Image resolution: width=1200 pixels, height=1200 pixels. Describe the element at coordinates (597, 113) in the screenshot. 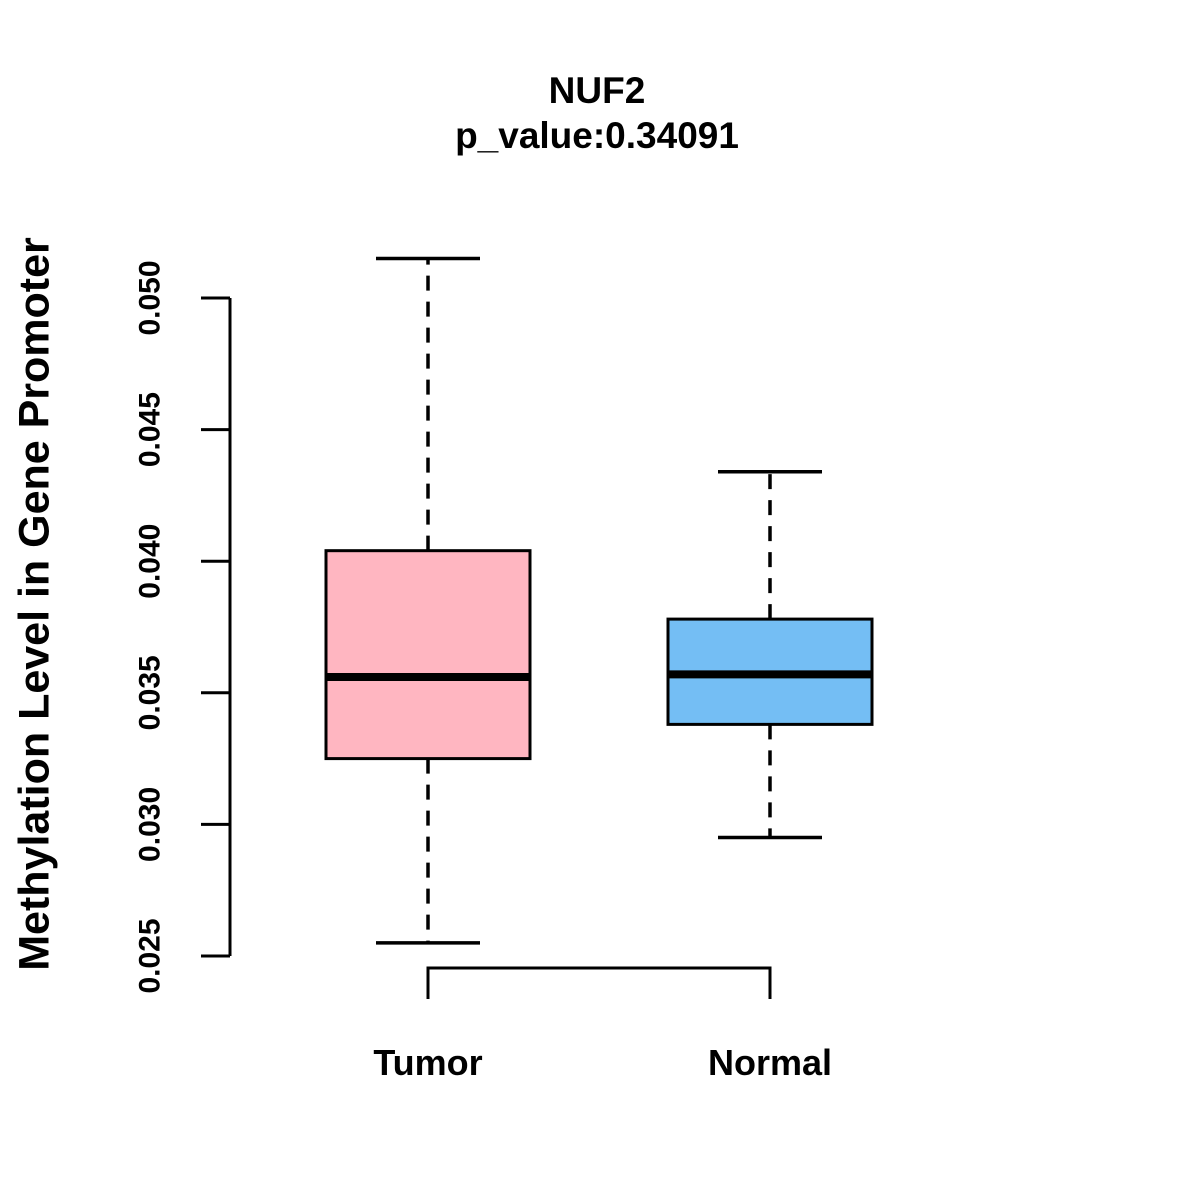

I see `title-block: NUF2 p_value:0.34091` at that location.